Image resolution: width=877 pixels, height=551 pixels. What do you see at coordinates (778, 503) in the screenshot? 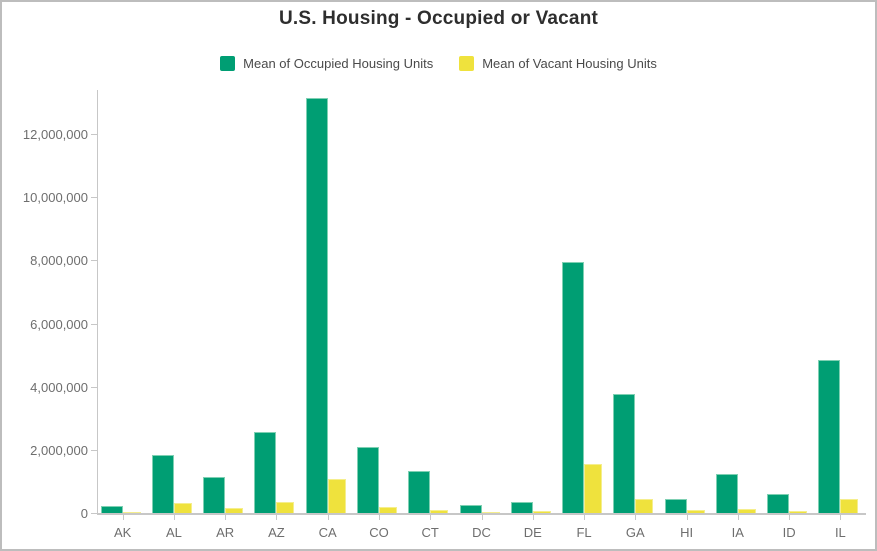
I see `bar-occupied-ID` at bounding box center [778, 503].